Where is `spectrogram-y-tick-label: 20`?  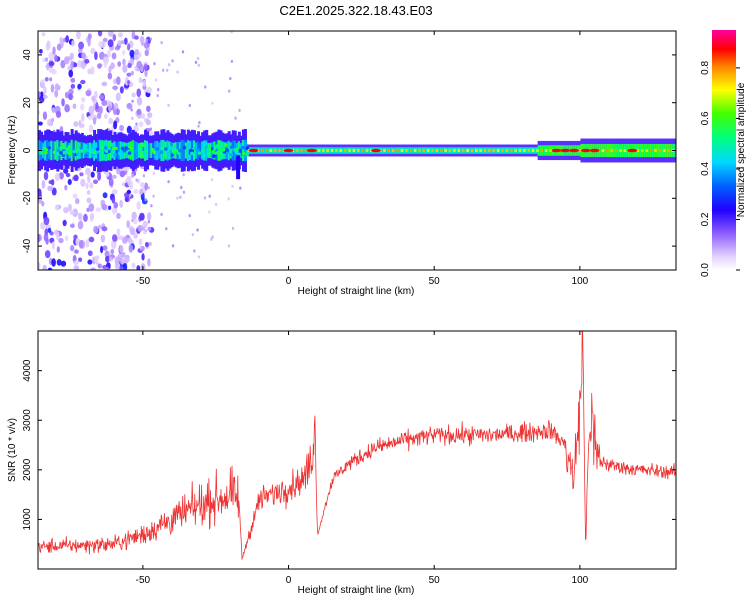
spectrogram-y-tick-label: 20 is located at coordinates (27, 103).